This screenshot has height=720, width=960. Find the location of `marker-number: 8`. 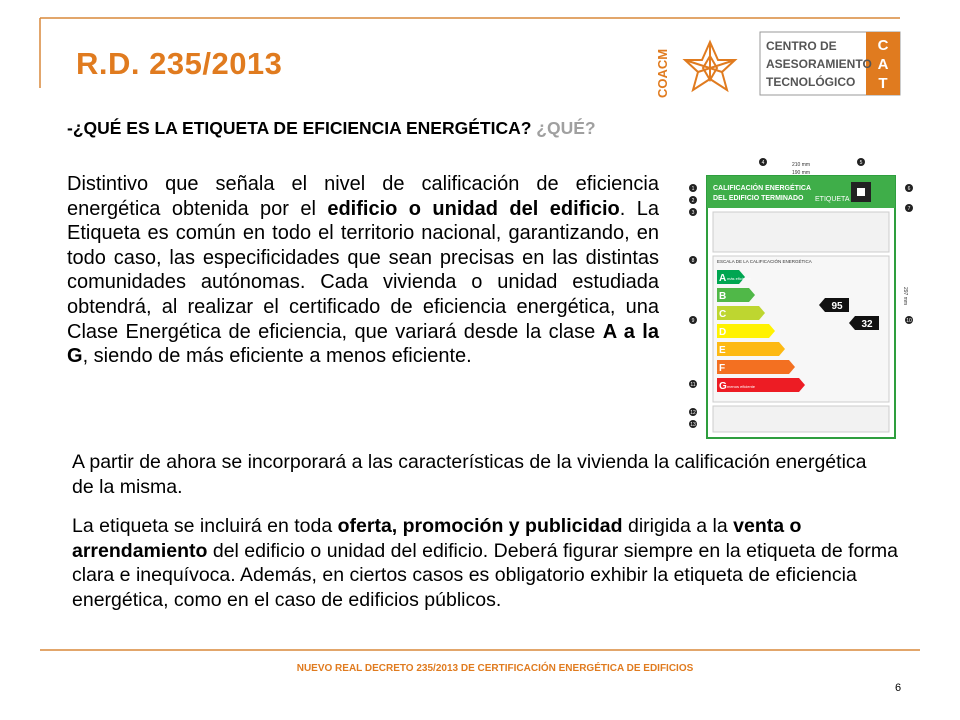

marker-number: 8 is located at coordinates (693, 261).